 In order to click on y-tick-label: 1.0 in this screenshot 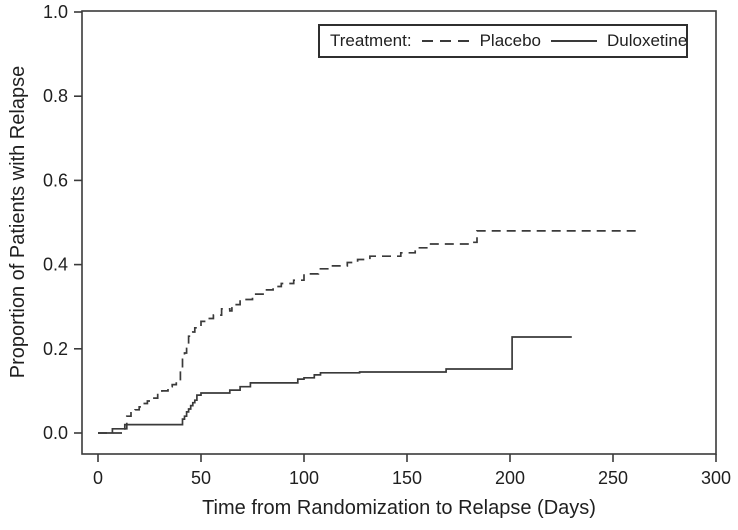, I will do `click(55, 12)`.